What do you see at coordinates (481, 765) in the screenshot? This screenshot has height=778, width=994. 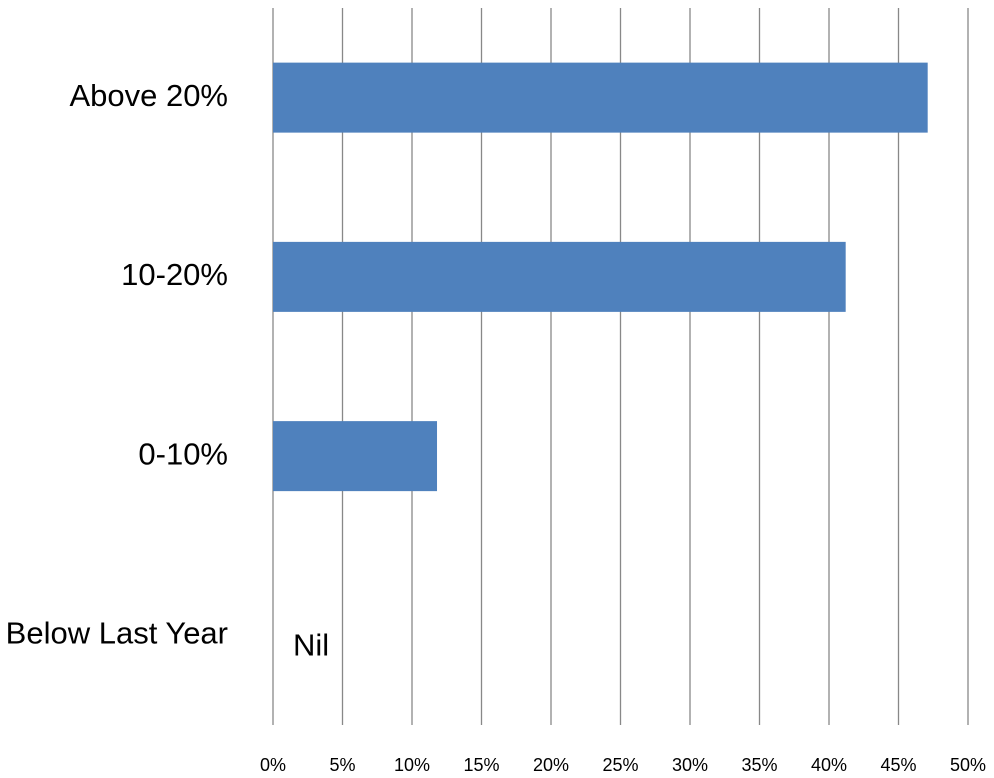 I see `x-tick-label: 15%` at bounding box center [481, 765].